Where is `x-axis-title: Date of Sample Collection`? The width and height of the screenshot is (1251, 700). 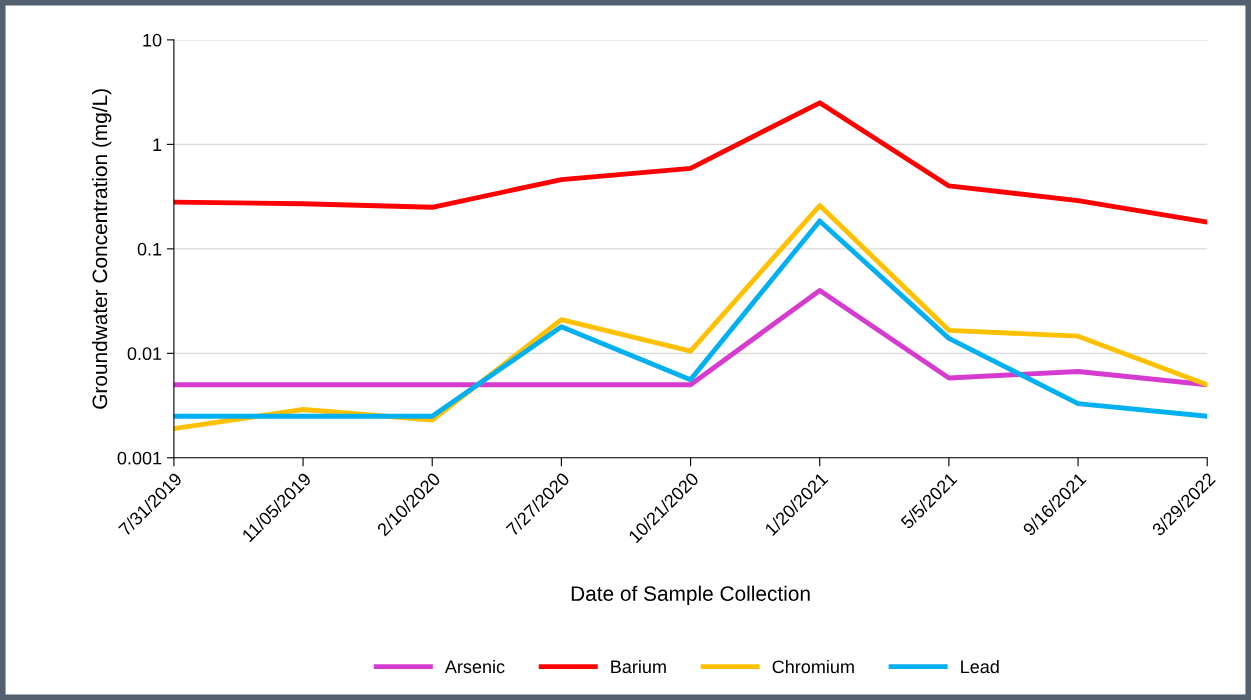 x-axis-title: Date of Sample Collection is located at coordinates (690, 595).